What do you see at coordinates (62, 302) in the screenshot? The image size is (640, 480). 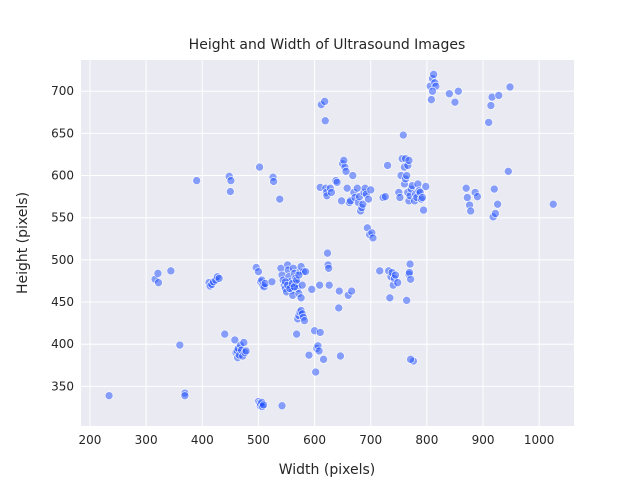 I see `y-tick-label: 450` at bounding box center [62, 302].